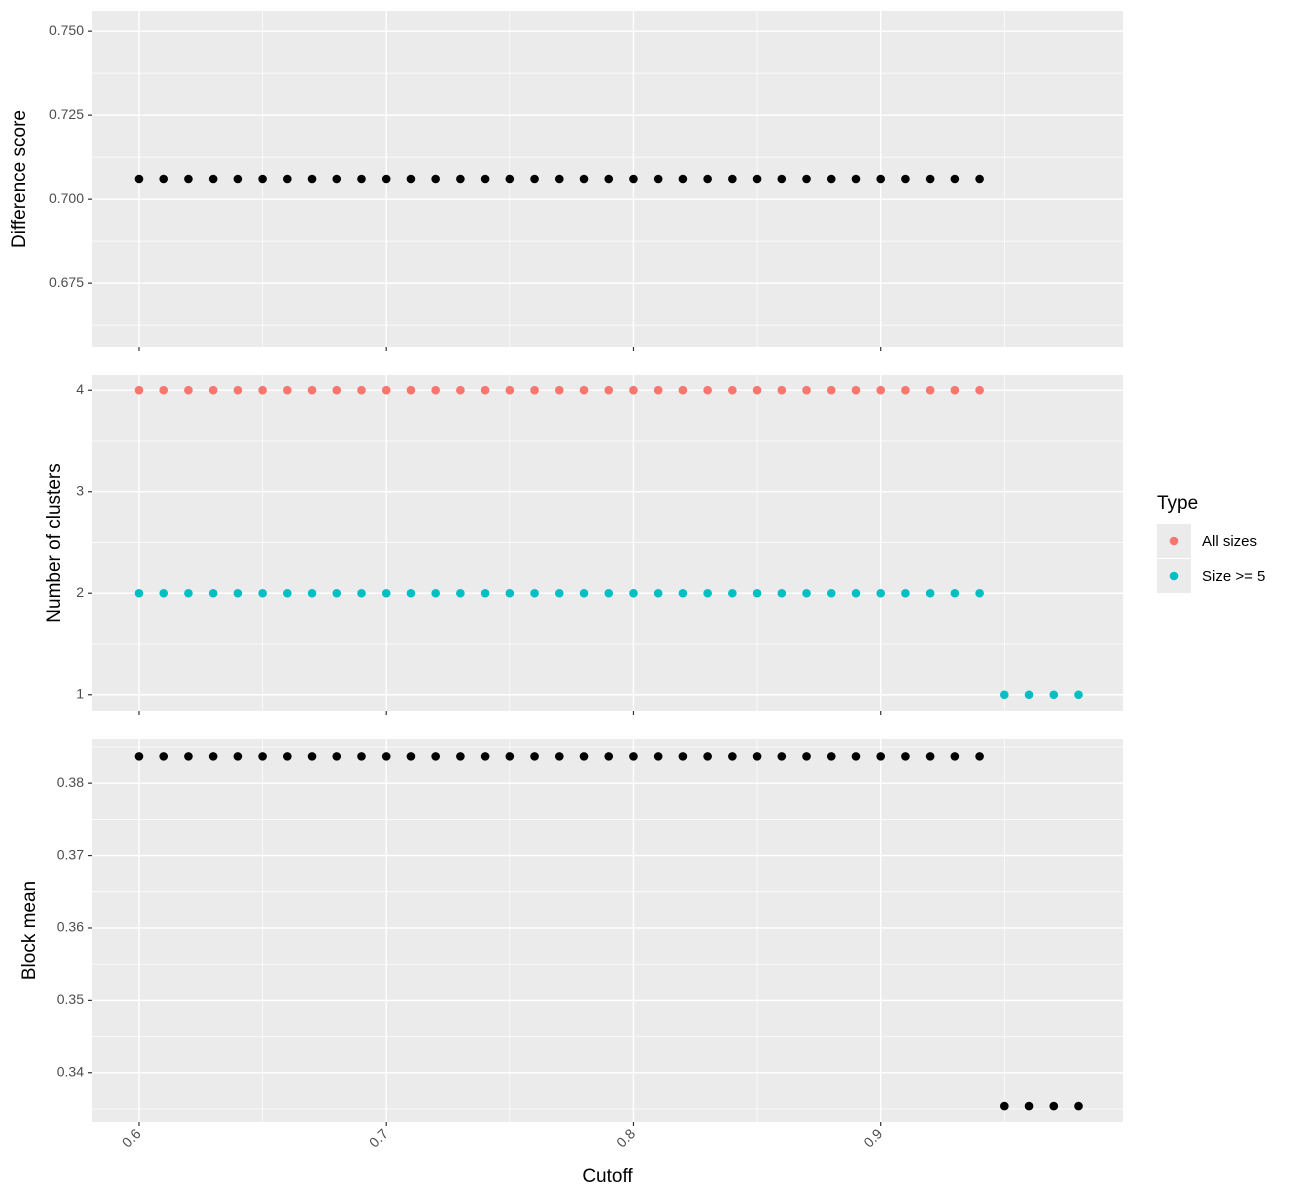 Image resolution: width=1300 pixels, height=1200 pixels. I want to click on x-tick-label: 0.6, so click(131, 1137).